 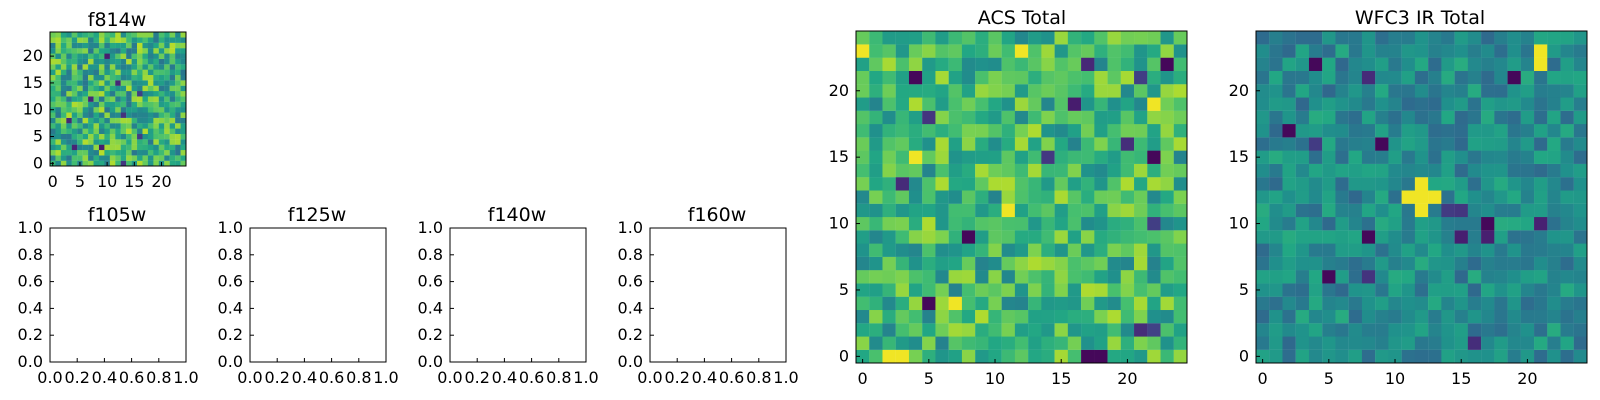 I want to click on f814w-x-tick-label-2: 10, so click(x=107, y=181).